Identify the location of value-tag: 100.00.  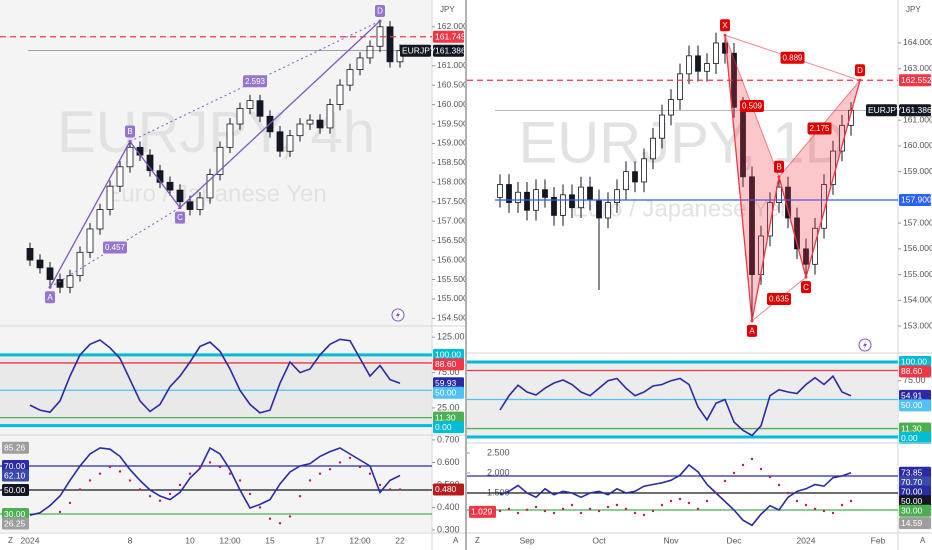
(448, 355).